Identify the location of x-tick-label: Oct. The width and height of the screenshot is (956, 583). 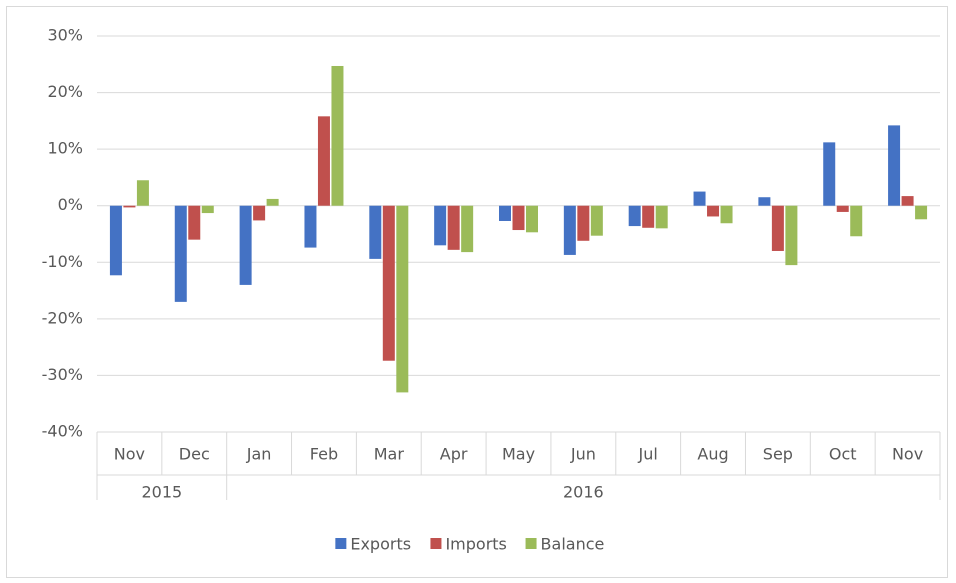
(843, 454).